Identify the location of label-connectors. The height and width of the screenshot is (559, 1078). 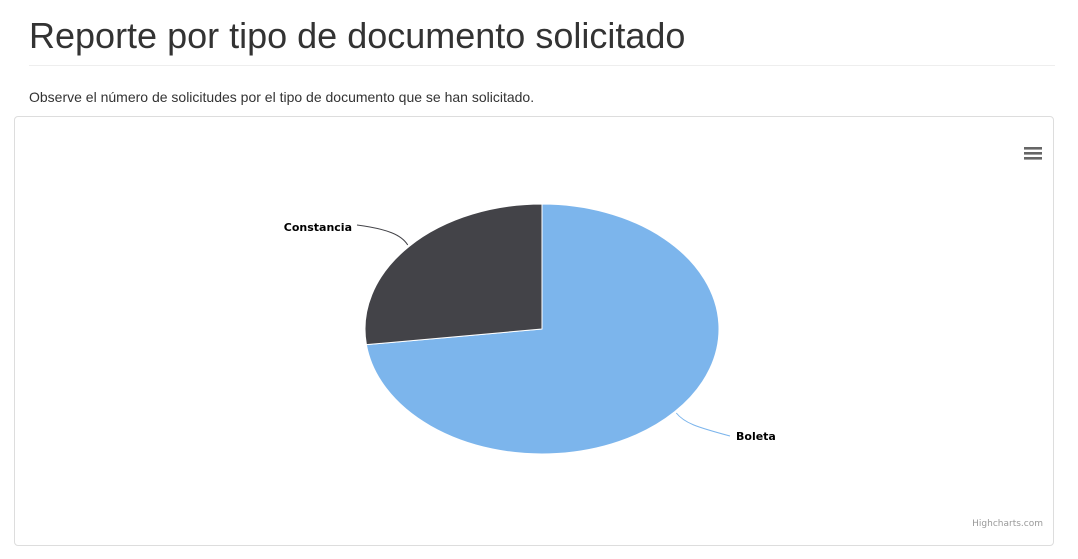
(543, 330).